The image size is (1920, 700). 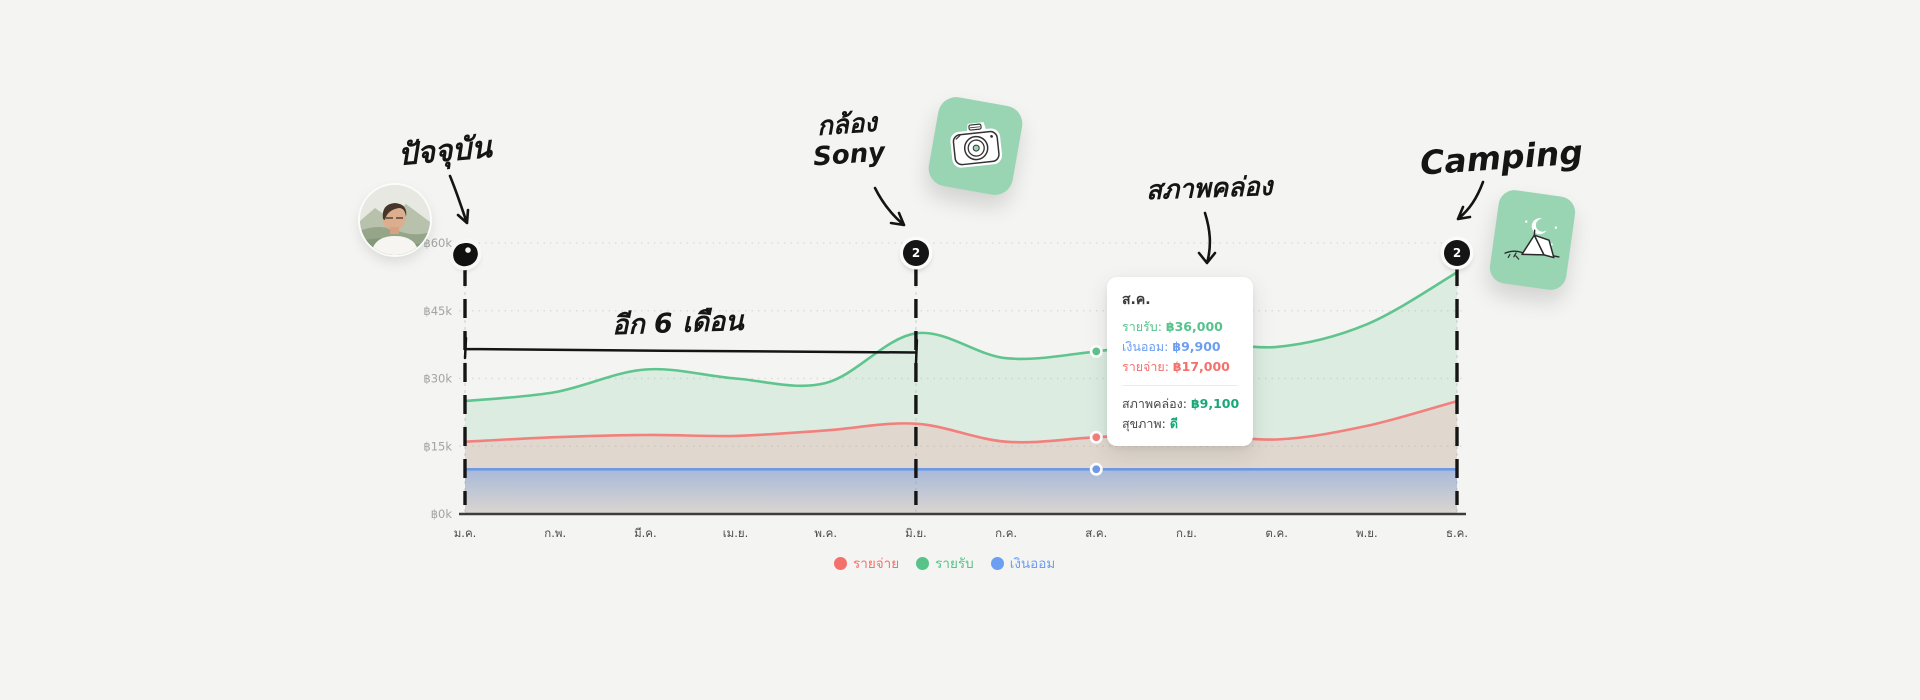 What do you see at coordinates (445, 151) in the screenshot?
I see `annotation-present: ปัจจุบัน` at bounding box center [445, 151].